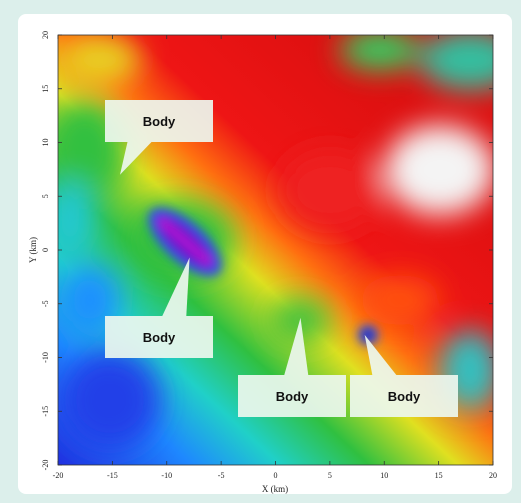 The height and width of the screenshot is (503, 521). I want to click on x-tick-label: 15, so click(439, 475).